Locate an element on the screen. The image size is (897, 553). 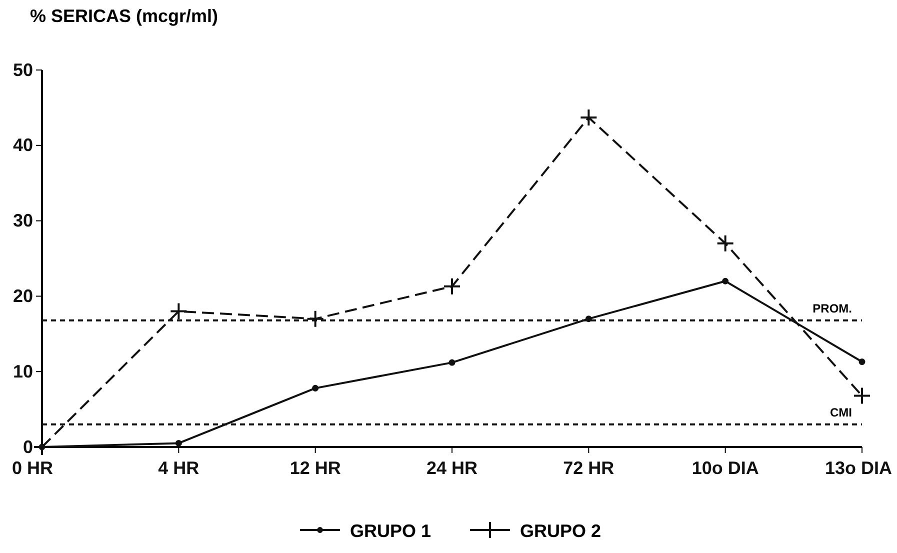
y-tick-label: 10 is located at coordinates (22, 371).